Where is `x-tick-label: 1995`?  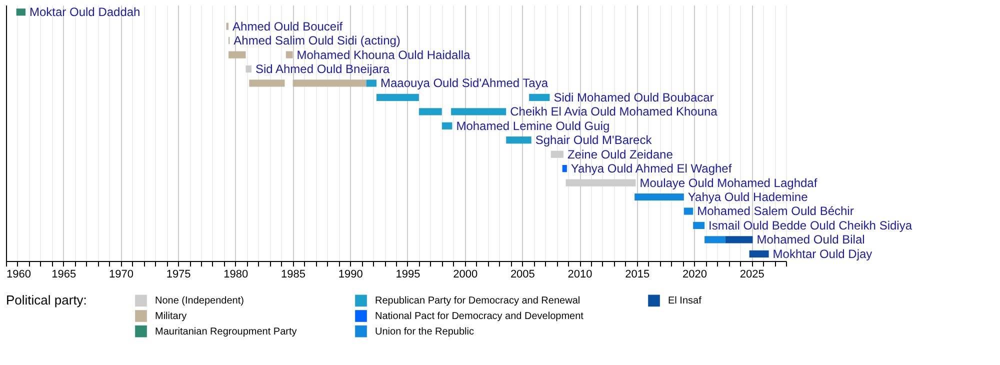 x-tick-label: 1995 is located at coordinates (408, 274).